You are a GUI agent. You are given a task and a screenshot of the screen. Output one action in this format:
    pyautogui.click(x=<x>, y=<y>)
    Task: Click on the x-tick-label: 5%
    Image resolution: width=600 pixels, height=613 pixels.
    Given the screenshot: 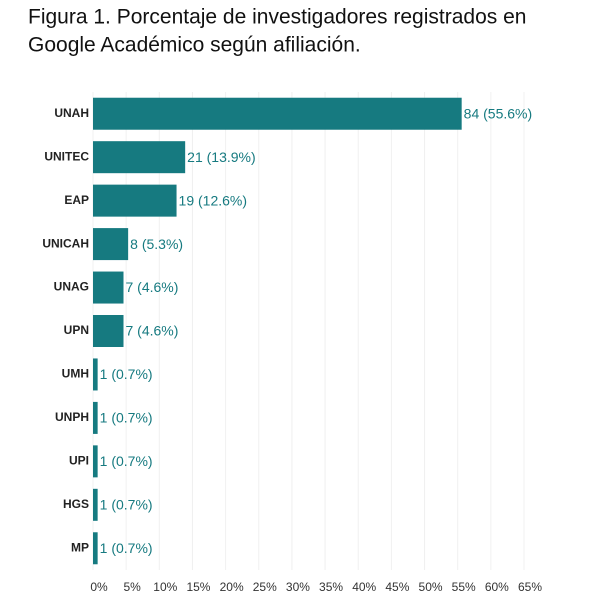 What is the action you would take?
    pyautogui.click(x=132, y=587)
    